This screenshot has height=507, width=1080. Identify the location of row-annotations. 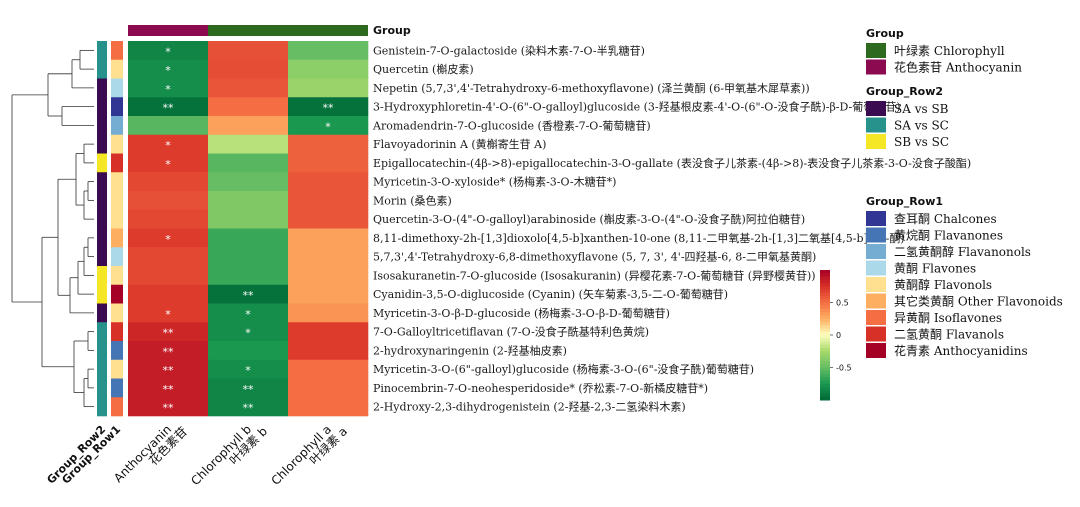
(110, 229).